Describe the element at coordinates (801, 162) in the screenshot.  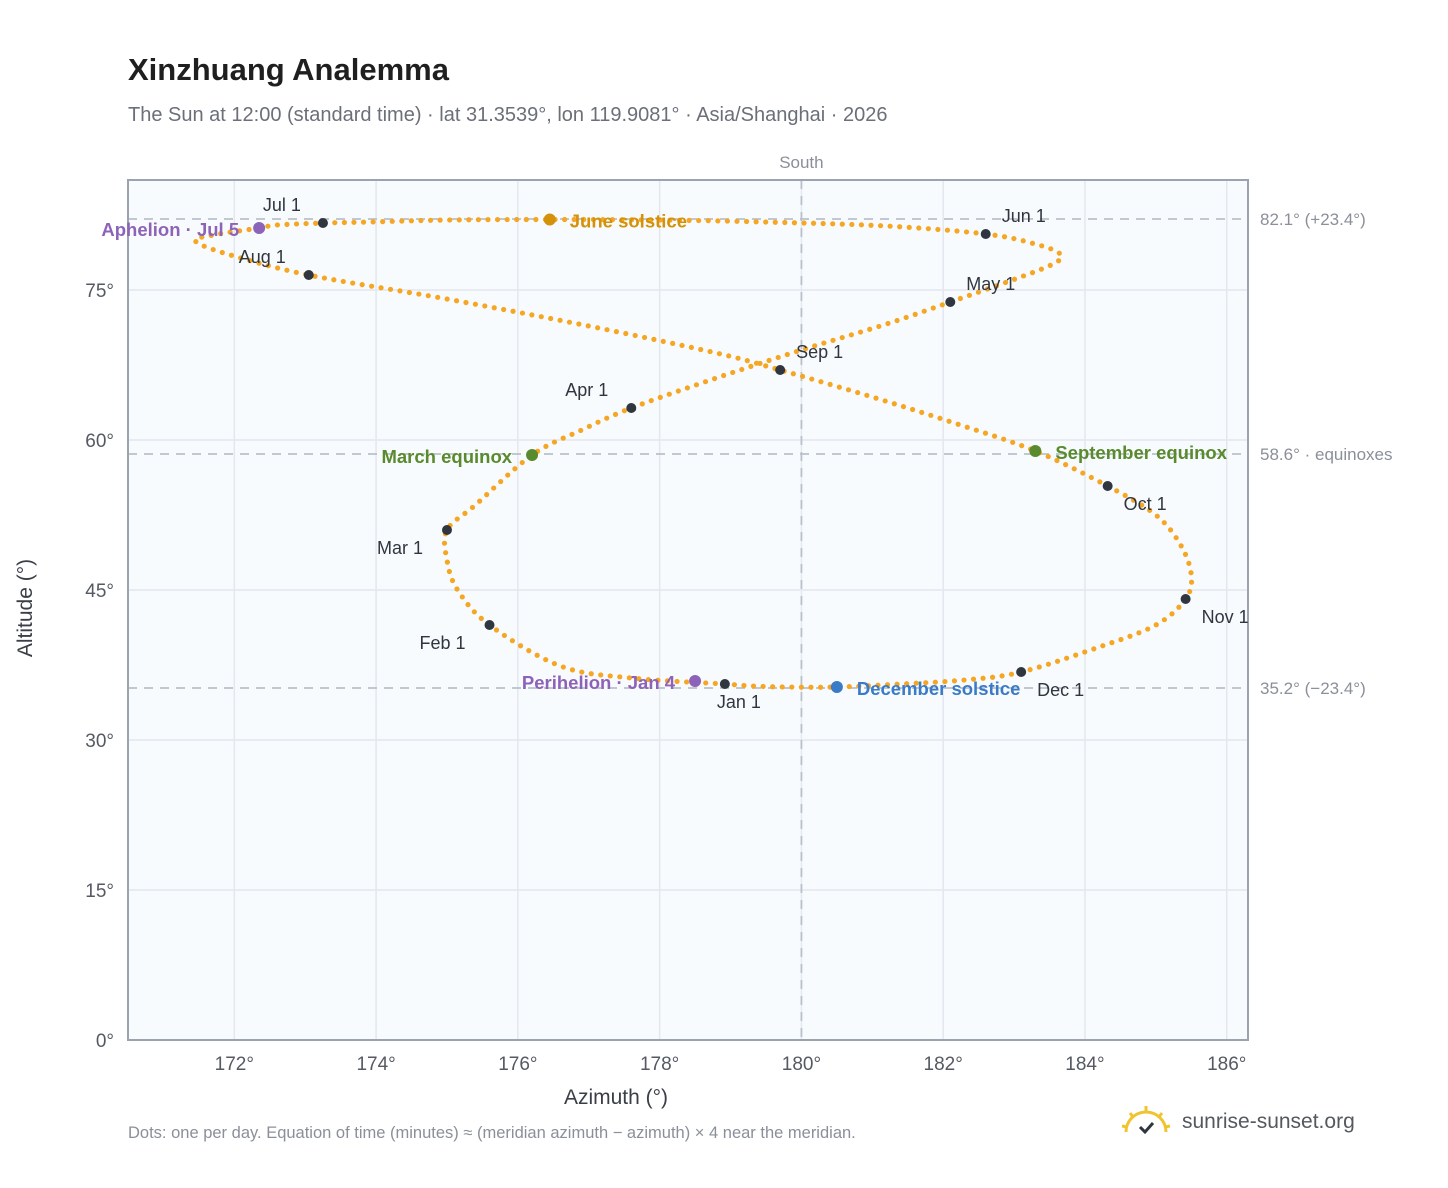
I see `meridian-label: South` at that location.